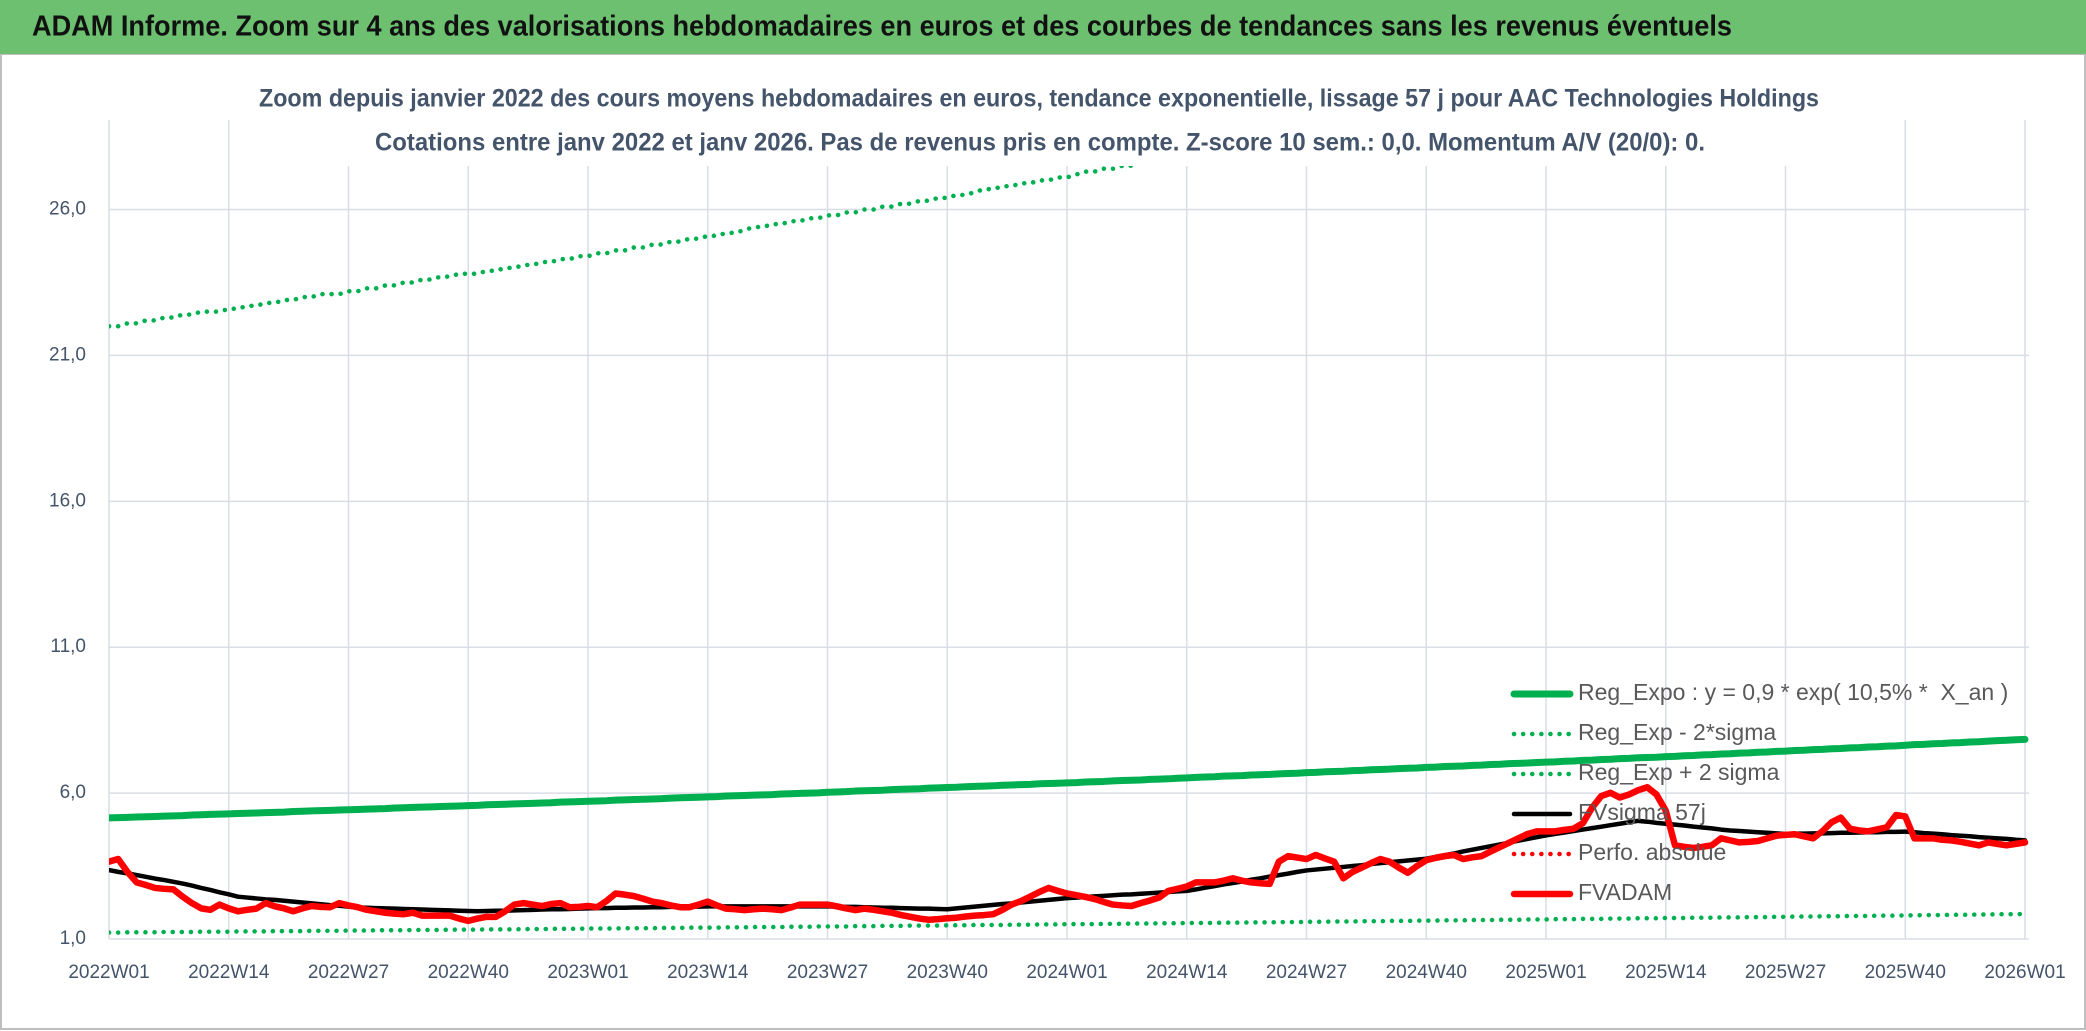 Image resolution: width=2086 pixels, height=1031 pixels. I want to click on y-tick-label: 11,0, so click(68, 646).